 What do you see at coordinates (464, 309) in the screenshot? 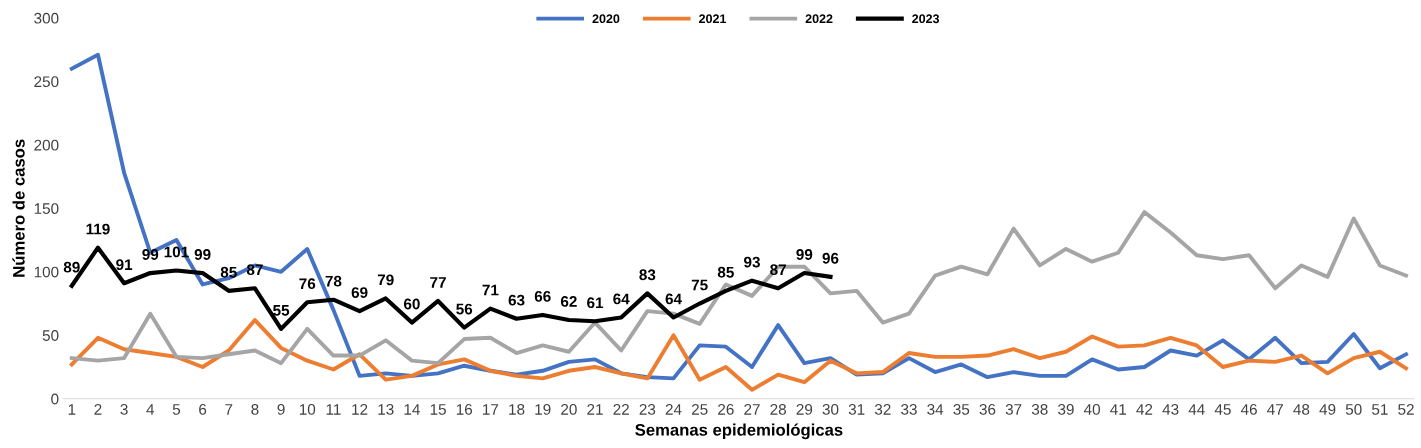
I see `data-label: 56` at bounding box center [464, 309].